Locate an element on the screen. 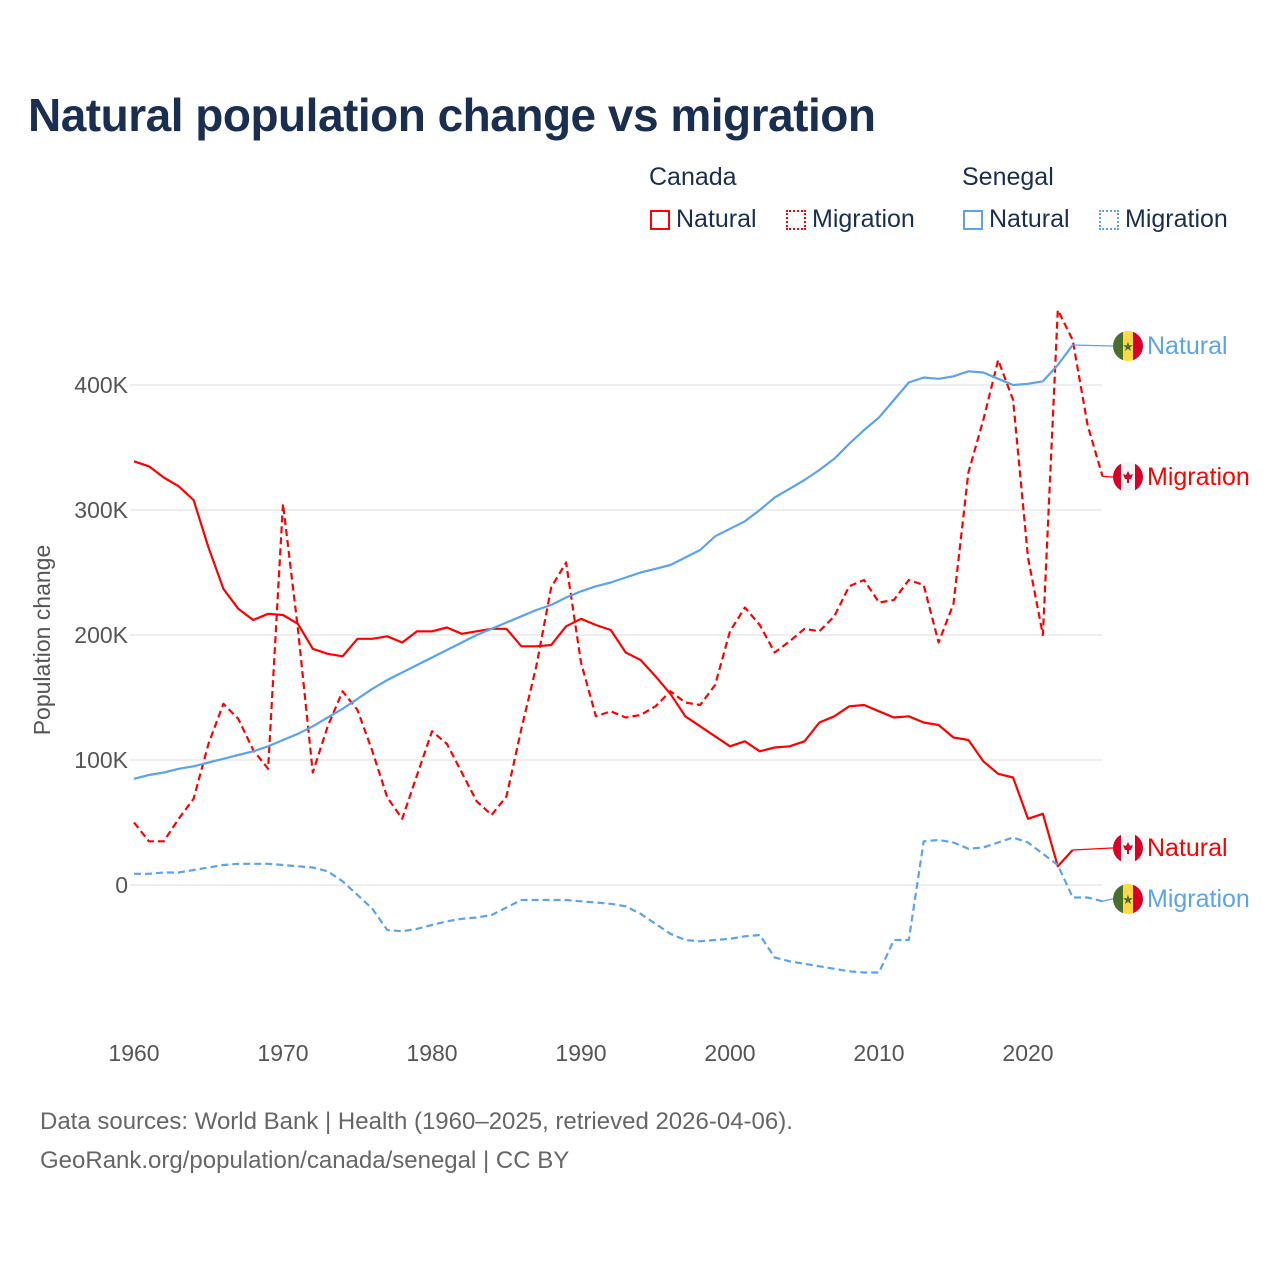  y-tick-label: 0 is located at coordinates (121, 885).